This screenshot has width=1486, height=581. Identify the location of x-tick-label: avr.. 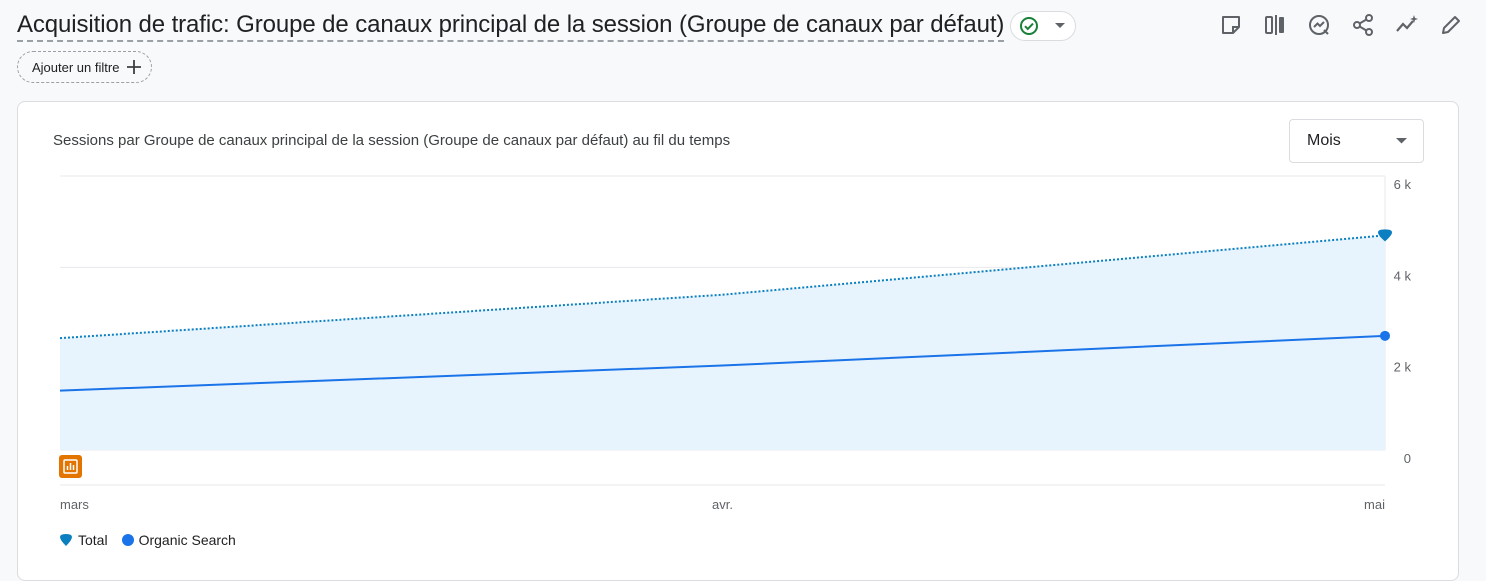
(722, 504).